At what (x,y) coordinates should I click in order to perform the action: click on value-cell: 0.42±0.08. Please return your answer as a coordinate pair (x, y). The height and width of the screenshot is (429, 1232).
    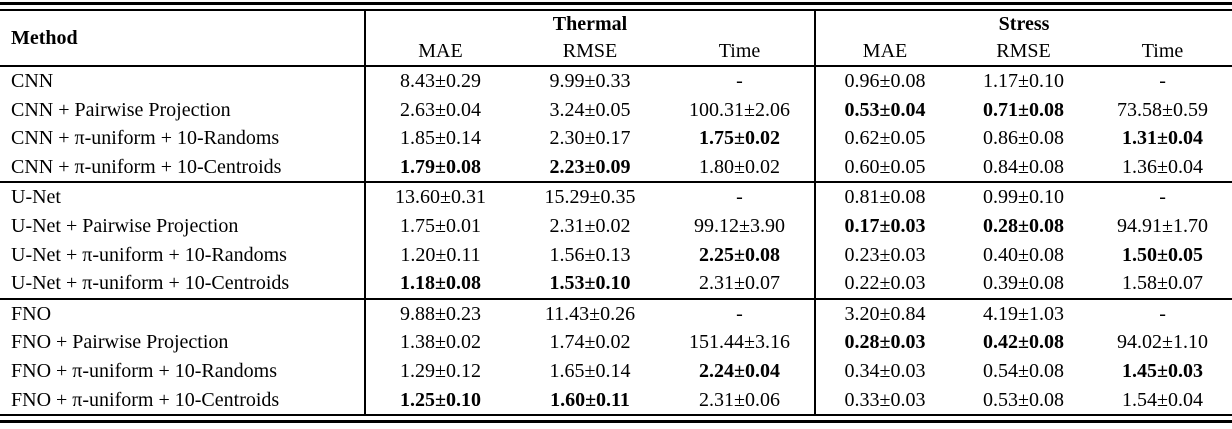
    Looking at the image, I should click on (1024, 342).